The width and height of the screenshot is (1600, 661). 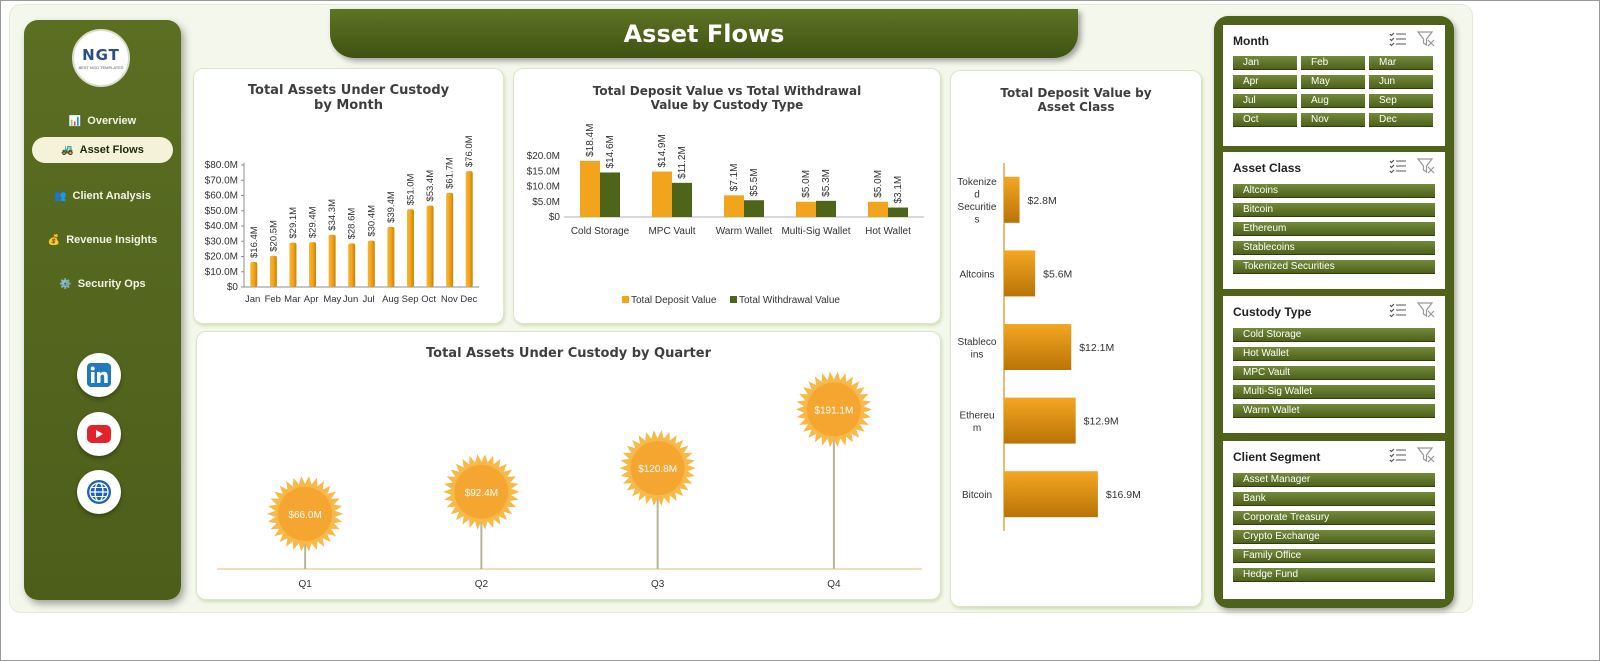 I want to click on slicer-item: Sep, so click(x=1401, y=101).